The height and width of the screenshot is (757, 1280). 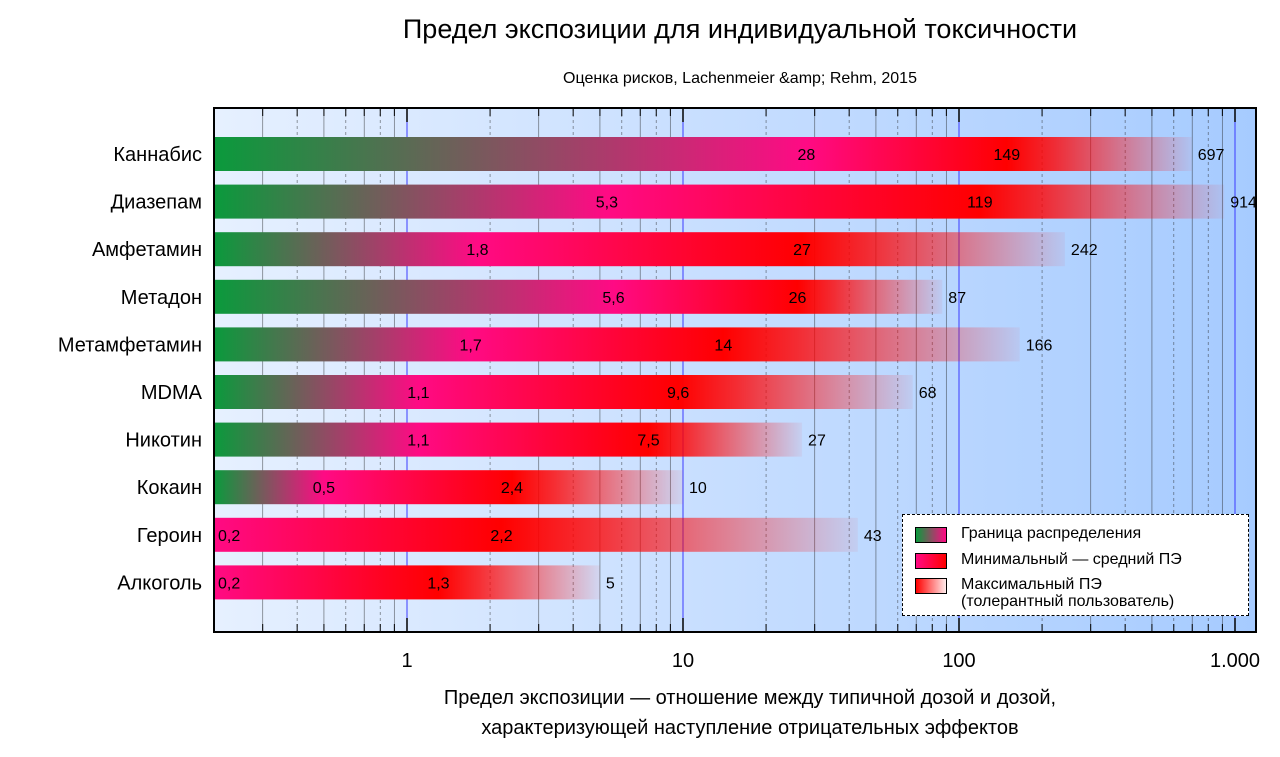 What do you see at coordinates (1071, 559) in the screenshot?
I see `legend-label-min-mean: Минимальный — средний ПЭ` at bounding box center [1071, 559].